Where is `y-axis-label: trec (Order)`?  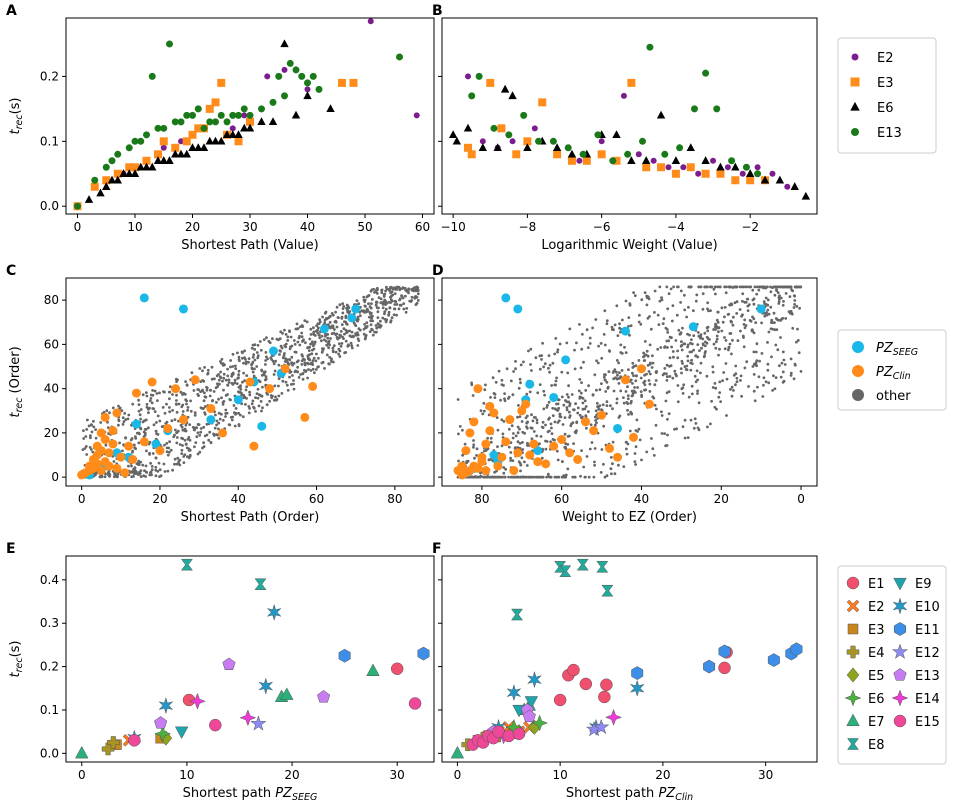 y-axis-label: trec (Order) is located at coordinates (16, 381).